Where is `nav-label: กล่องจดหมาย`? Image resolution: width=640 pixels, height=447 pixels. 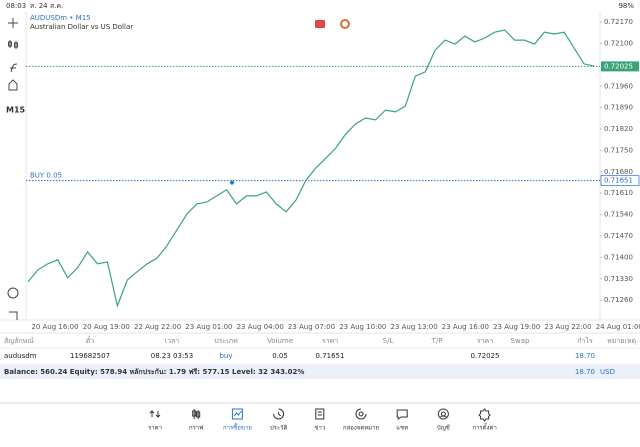
nav-label: กล่องจดหมาย is located at coordinates (361, 428).